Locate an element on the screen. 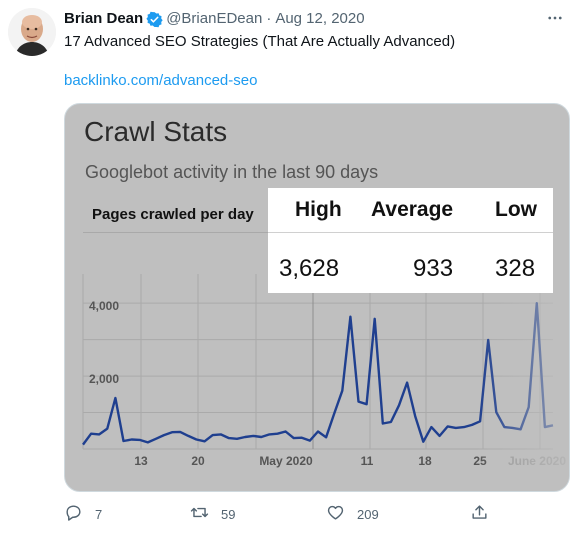 The height and width of the screenshot is (534, 579). like-count: 209 is located at coordinates (368, 514).